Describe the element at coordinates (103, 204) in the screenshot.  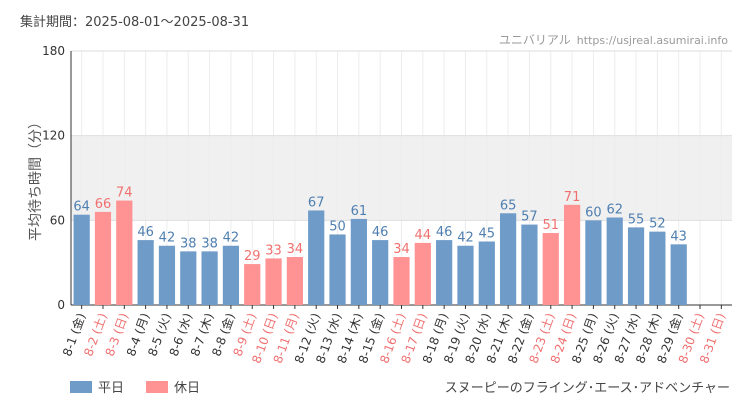
I see `bar-value-label: 66` at that location.